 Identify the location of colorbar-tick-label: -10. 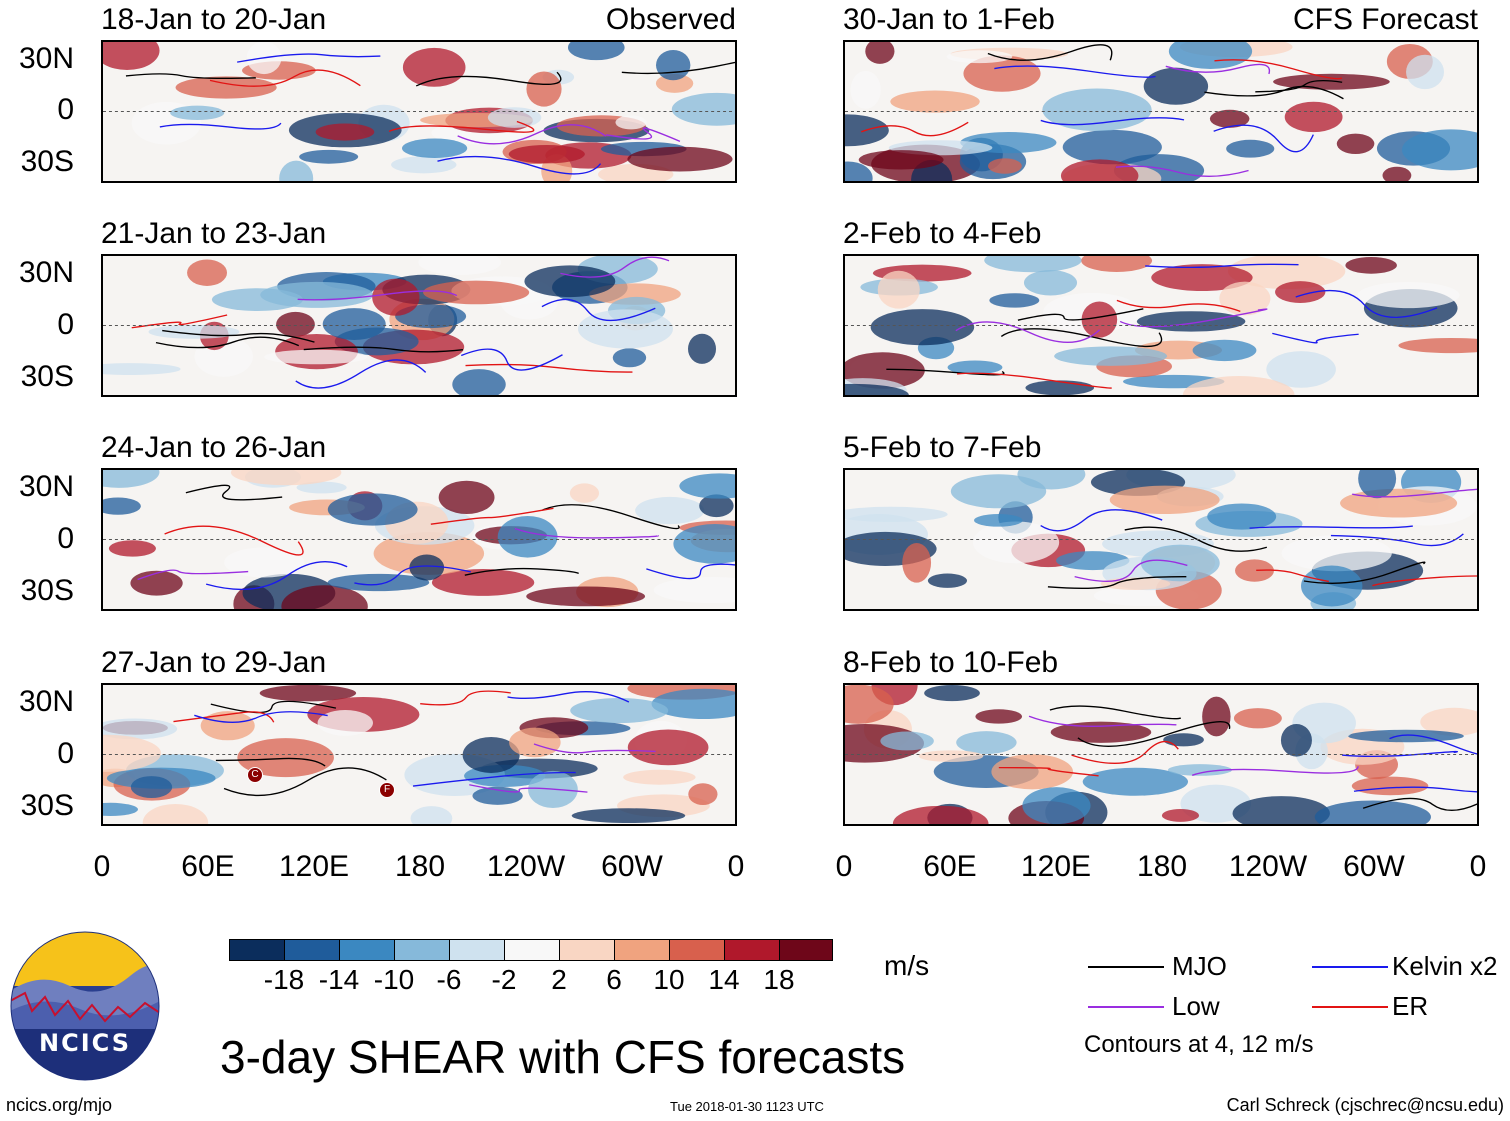
(394, 979).